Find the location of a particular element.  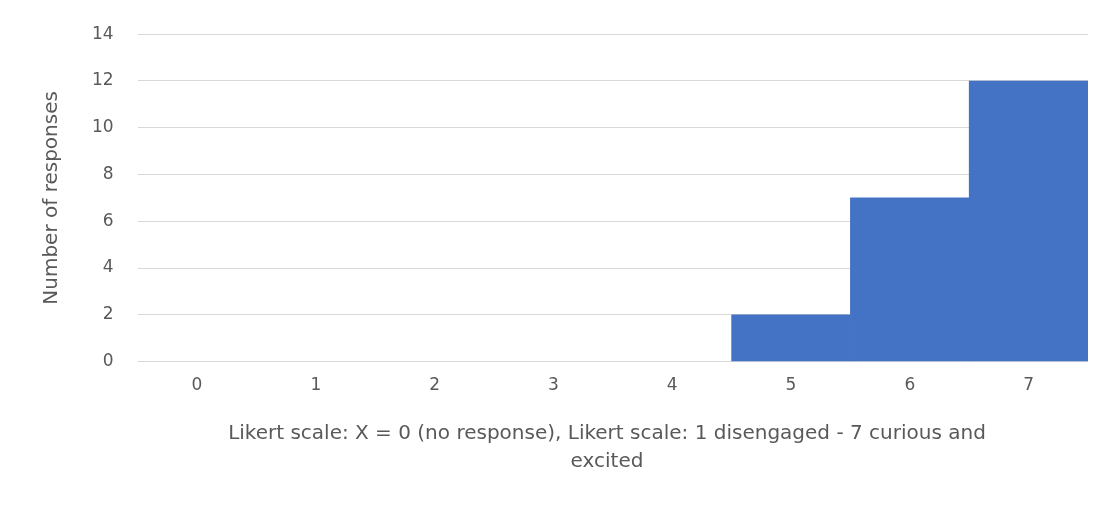

y-tick-label: 12 is located at coordinates (102, 79).